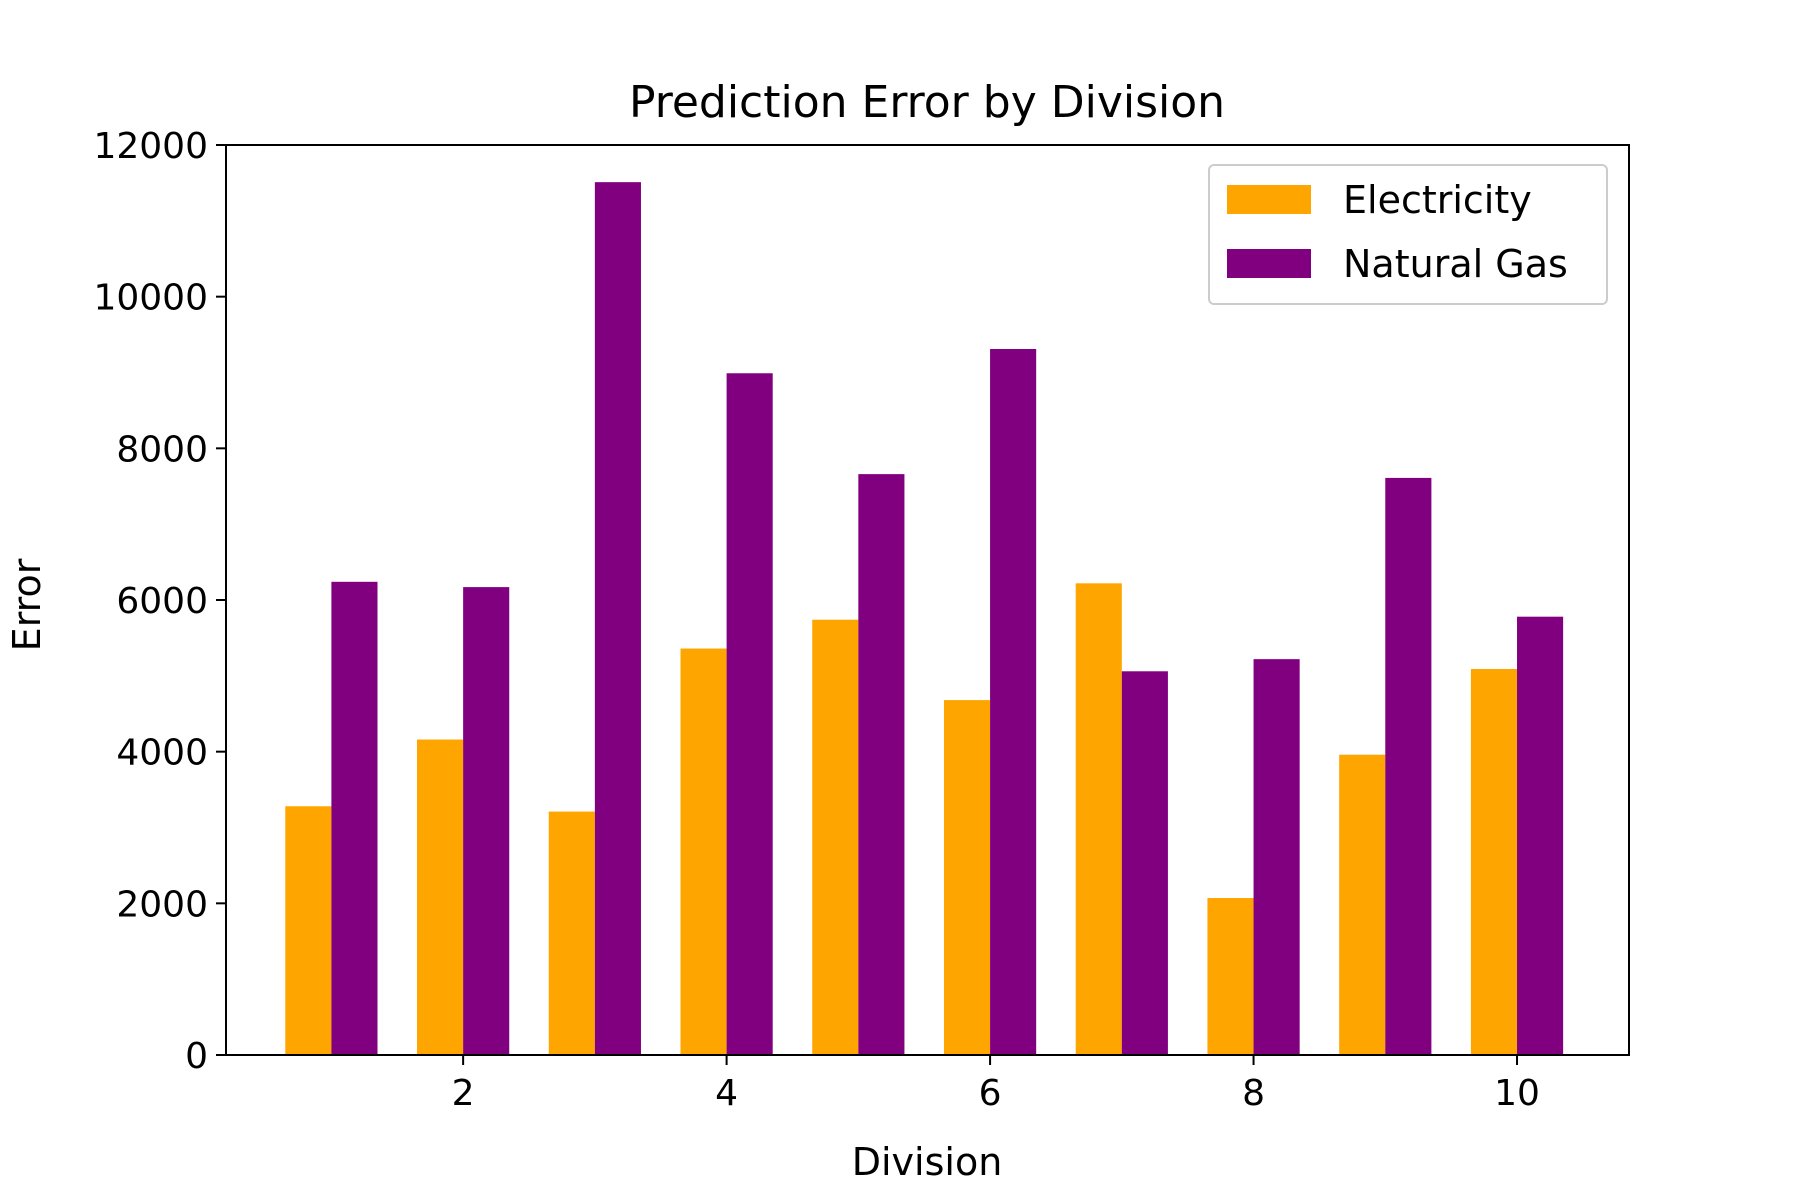  Describe the element at coordinates (1269, 199) in the screenshot. I see `legend-swatch-electricity` at that location.